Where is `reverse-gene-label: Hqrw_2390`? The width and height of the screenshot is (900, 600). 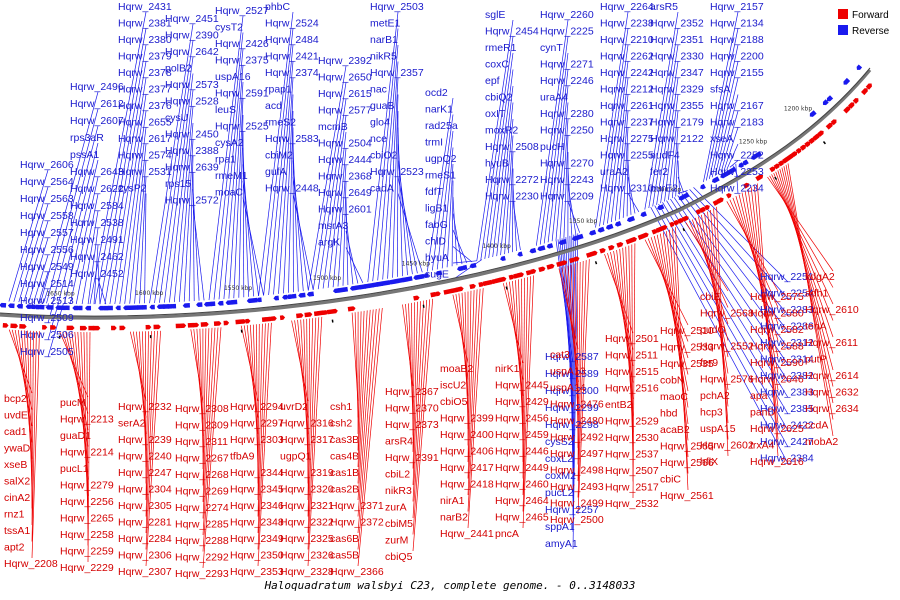 reverse-gene-label: Hqrw_2390 is located at coordinates (192, 36).